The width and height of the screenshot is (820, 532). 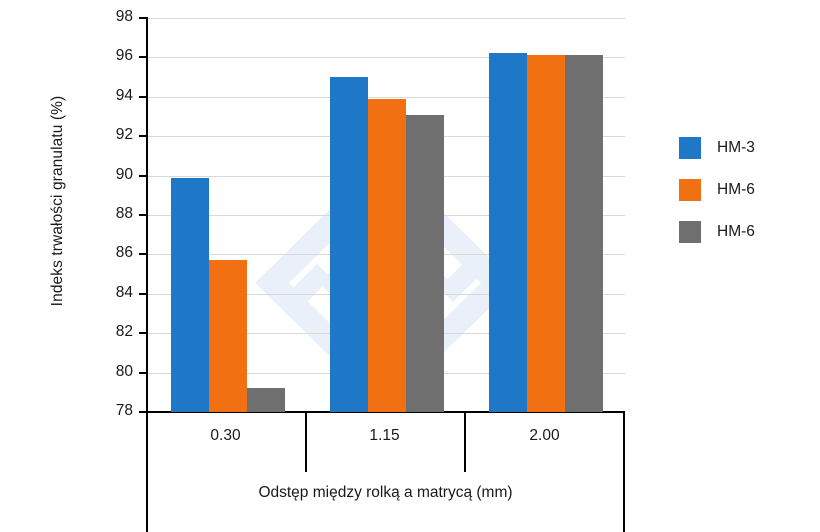 What do you see at coordinates (348, 244) in the screenshot?
I see `bar-hm-3-1.15` at bounding box center [348, 244].